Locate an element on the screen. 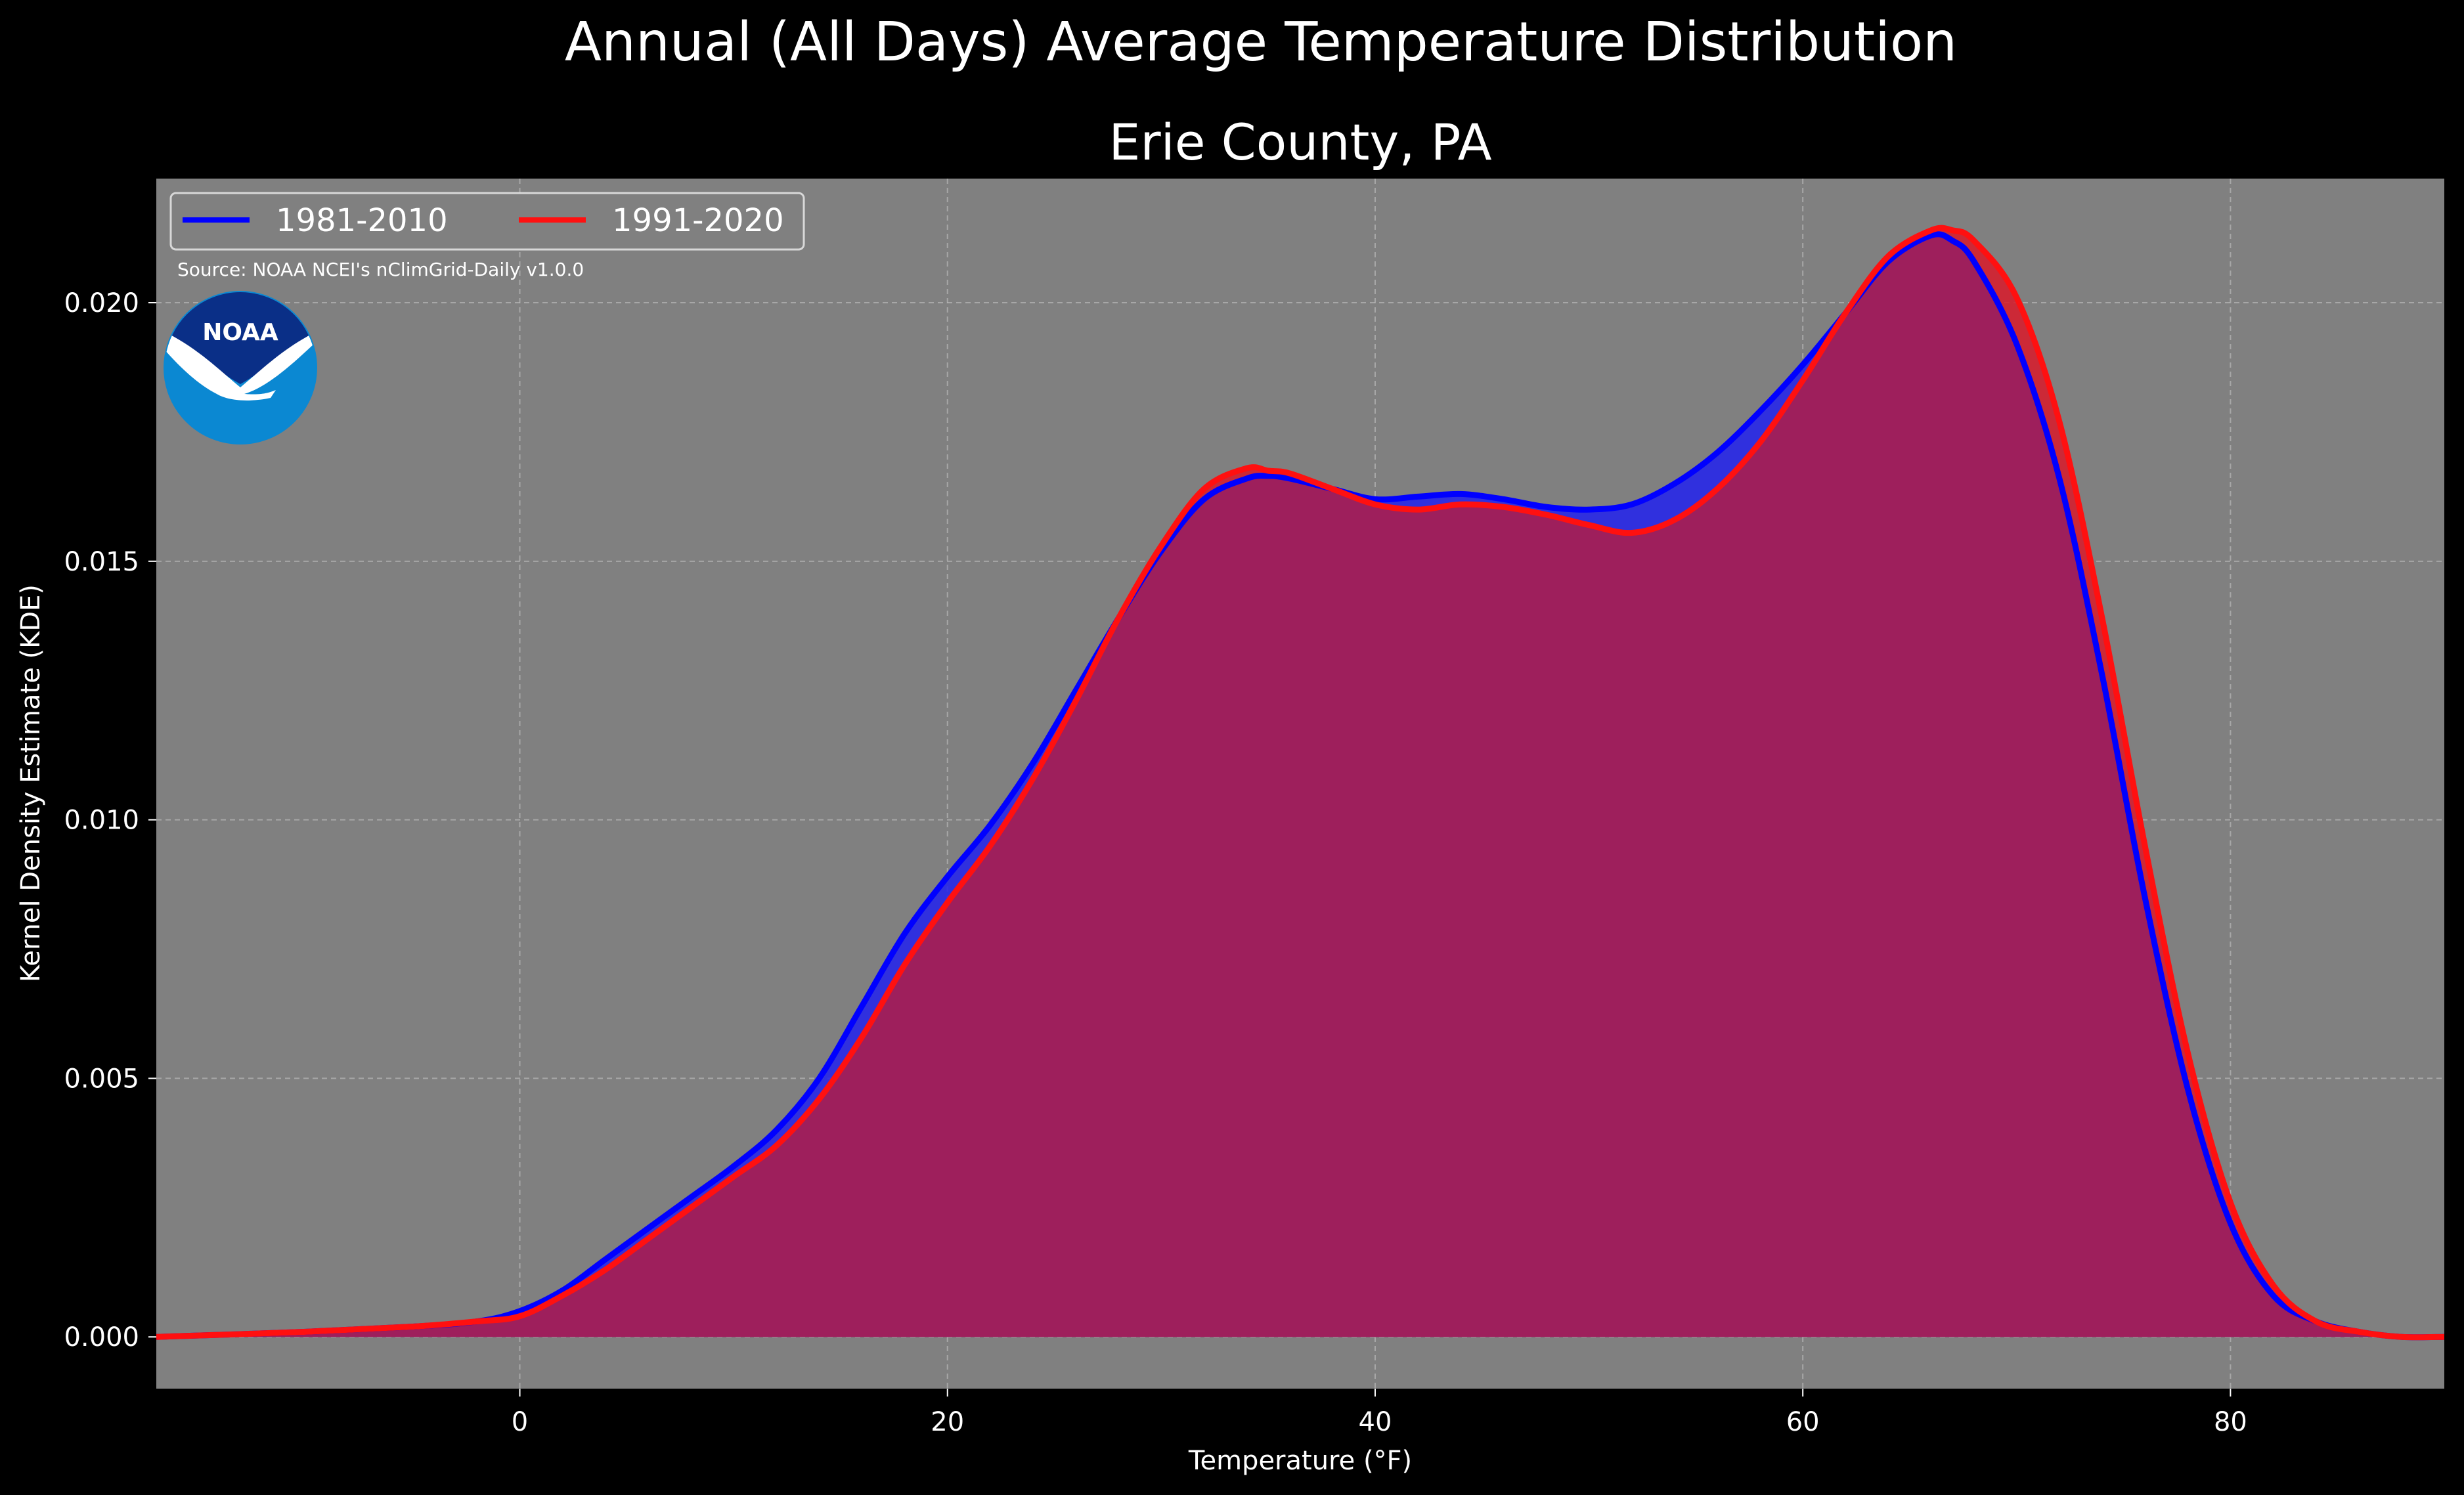 The height and width of the screenshot is (1495, 2464). y-tick-label: 0.005 is located at coordinates (101, 1079).